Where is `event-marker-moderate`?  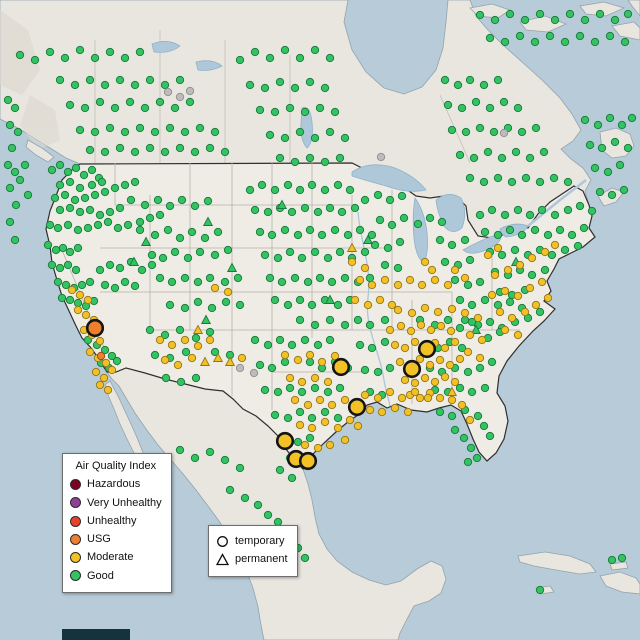
event-marker-moderate is located at coordinates (308, 461).